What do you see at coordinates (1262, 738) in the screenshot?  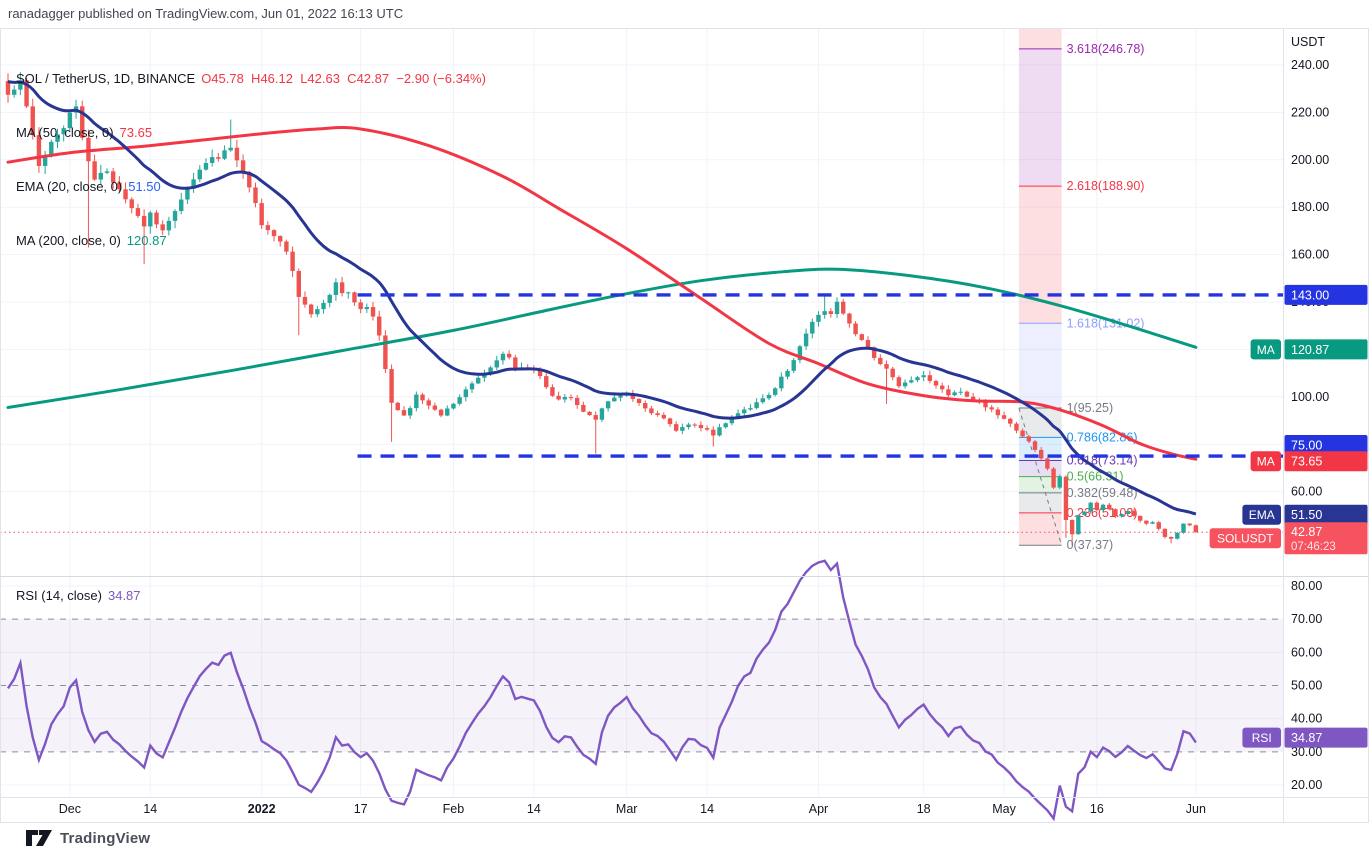 I see `svg-text: RSI` at bounding box center [1262, 738].